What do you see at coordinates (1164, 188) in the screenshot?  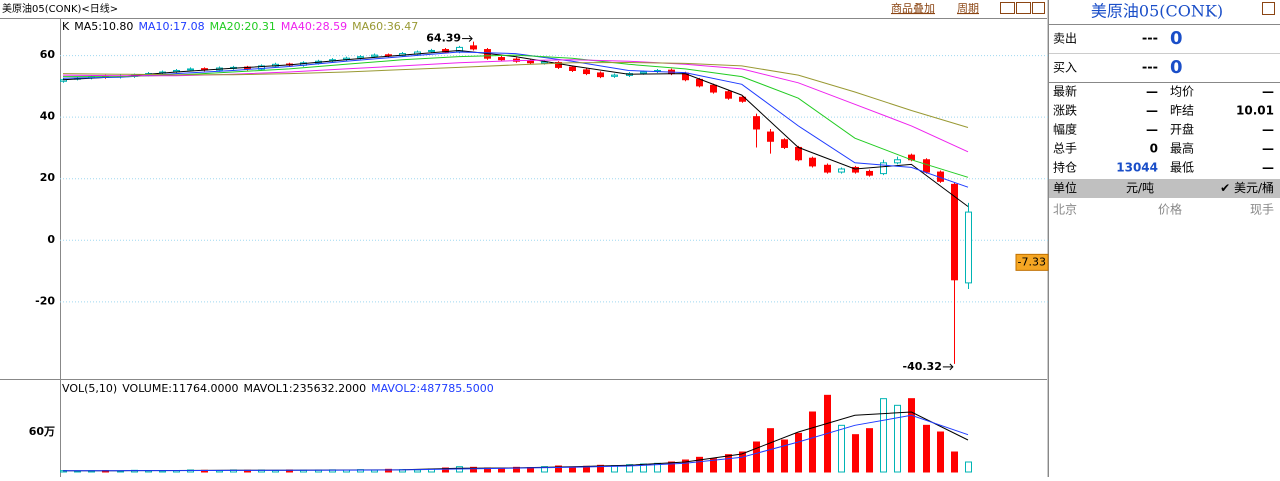 I see `unit-row` at bounding box center [1164, 188].